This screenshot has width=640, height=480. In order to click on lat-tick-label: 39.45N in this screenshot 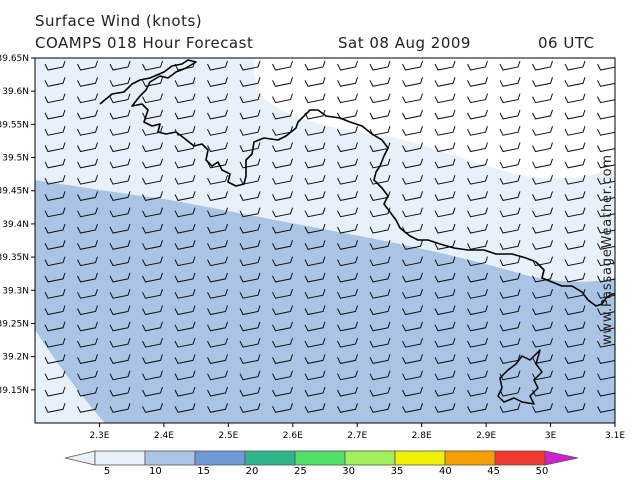, I will do `click(14, 192)`.